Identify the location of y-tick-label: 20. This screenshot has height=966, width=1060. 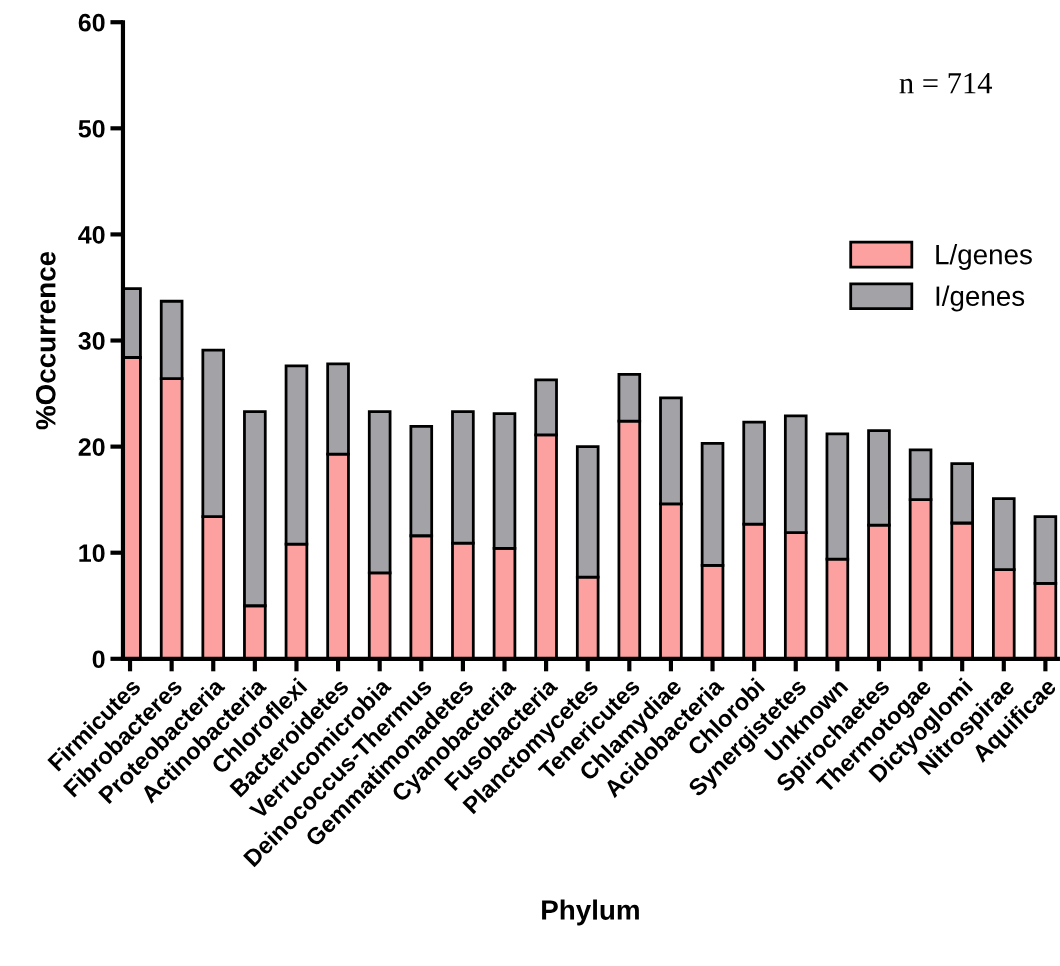
(91, 447).